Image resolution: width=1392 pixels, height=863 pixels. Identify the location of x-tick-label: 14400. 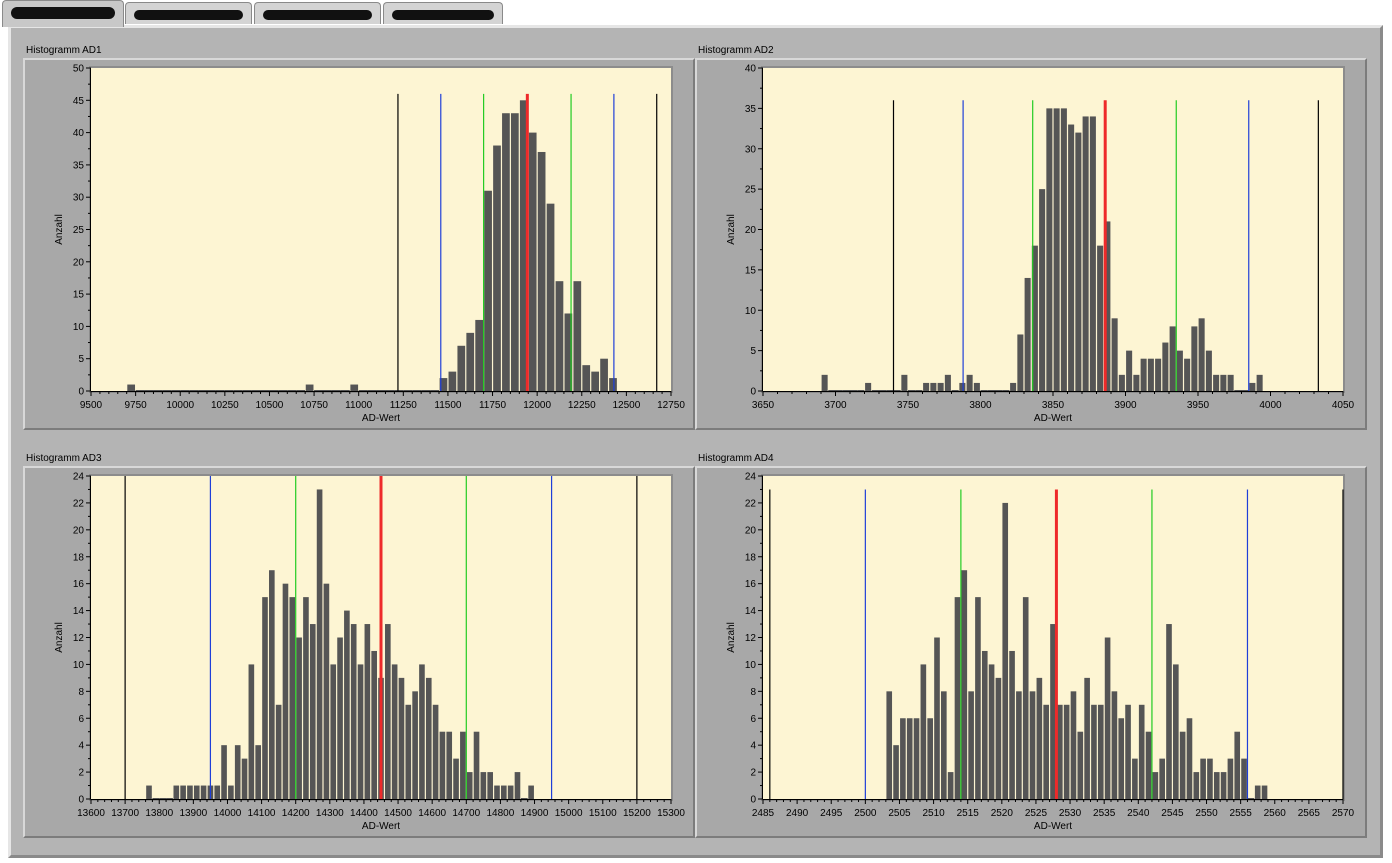
(364, 813).